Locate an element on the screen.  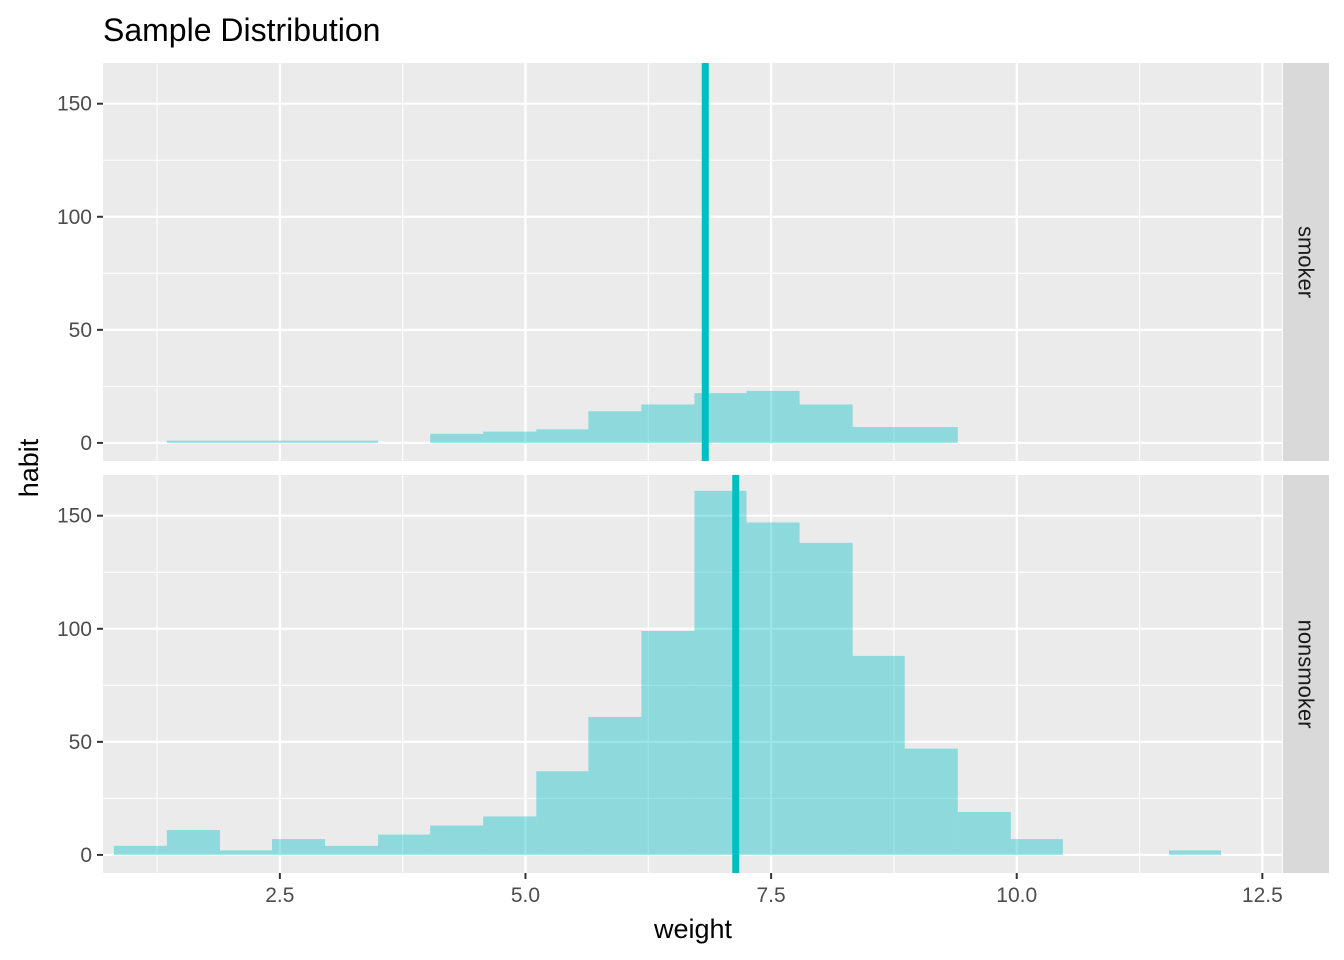
x-tick-label: 5.0 is located at coordinates (525, 895).